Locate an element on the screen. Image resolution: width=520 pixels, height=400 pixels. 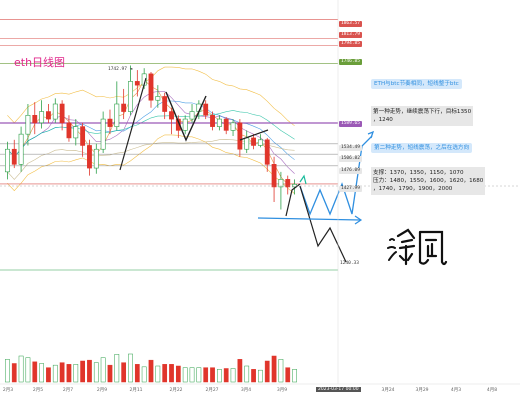
level-label-1813: 1813.79 is located at coordinates (350, 35).